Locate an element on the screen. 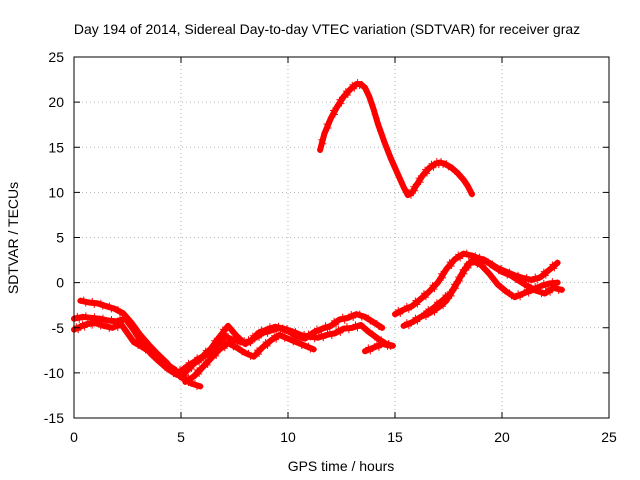  series-track-C is located at coordinates (140, 343).